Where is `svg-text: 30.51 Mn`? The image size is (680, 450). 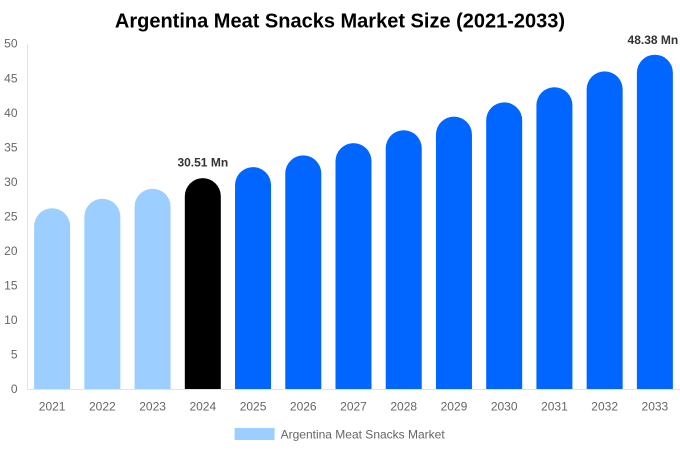
svg-text: 30.51 Mn is located at coordinates (202, 163).